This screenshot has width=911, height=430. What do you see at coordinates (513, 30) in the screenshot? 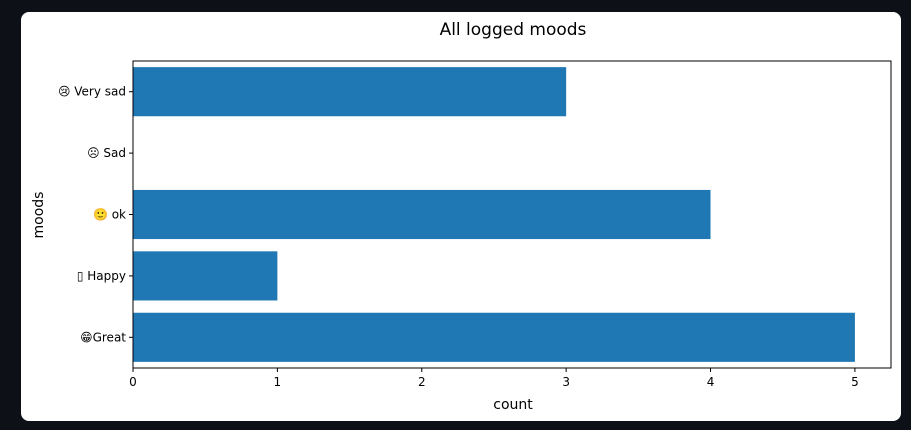
I see `chart-title: All logged moods` at bounding box center [513, 30].